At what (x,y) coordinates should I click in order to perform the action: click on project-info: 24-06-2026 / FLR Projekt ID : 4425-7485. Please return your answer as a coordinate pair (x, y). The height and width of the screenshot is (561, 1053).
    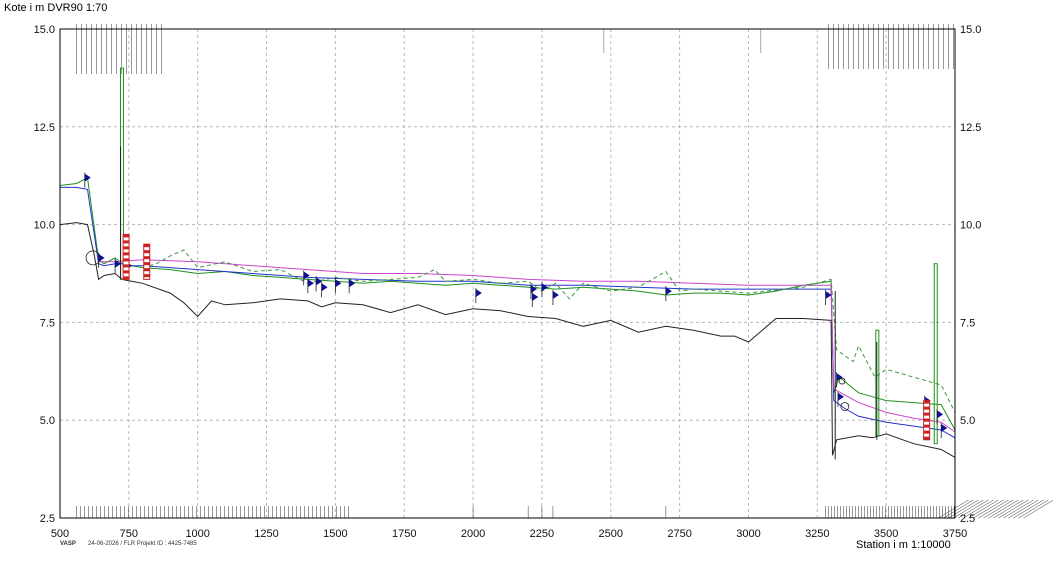
    Looking at the image, I should click on (142, 544).